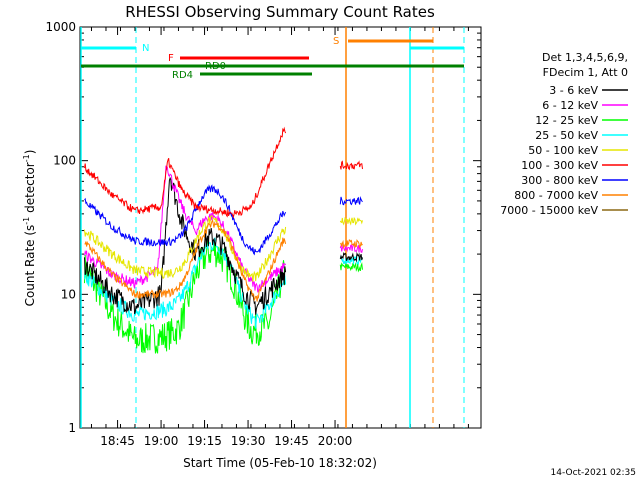 Image resolution: width=640 pixels, height=480 pixels. I want to click on legend-entry-label: 25 - 50 keV, so click(566, 135).